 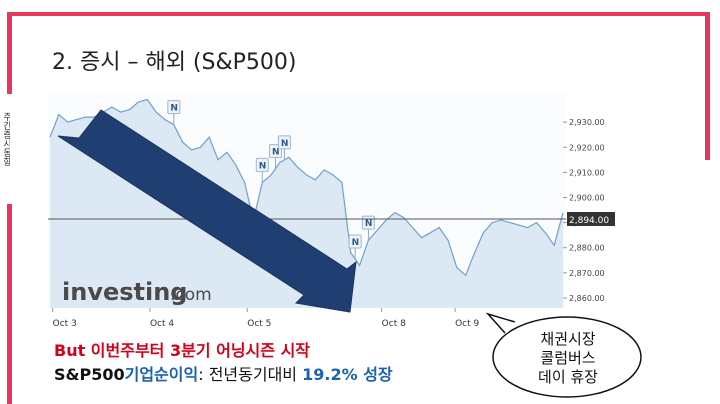 What do you see at coordinates (587, 298) in the screenshot?
I see `y-tick-label: 2,860.00` at bounding box center [587, 298].